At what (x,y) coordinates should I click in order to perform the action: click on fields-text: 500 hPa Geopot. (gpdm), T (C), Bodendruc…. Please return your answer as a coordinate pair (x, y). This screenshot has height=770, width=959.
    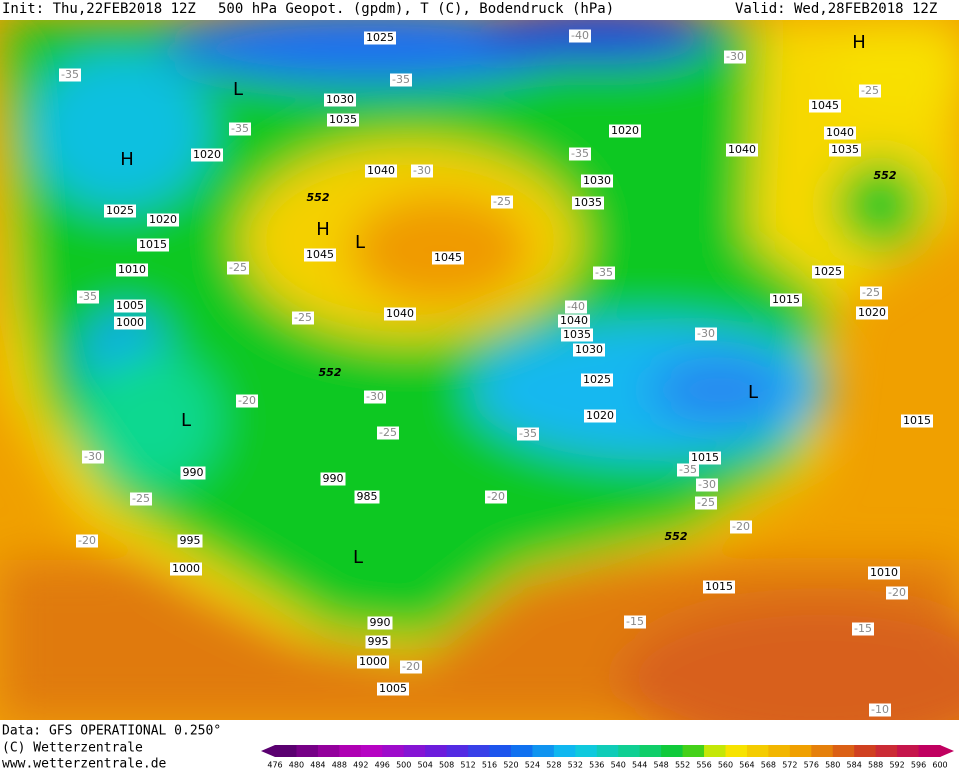
    Looking at the image, I should click on (416, 9).